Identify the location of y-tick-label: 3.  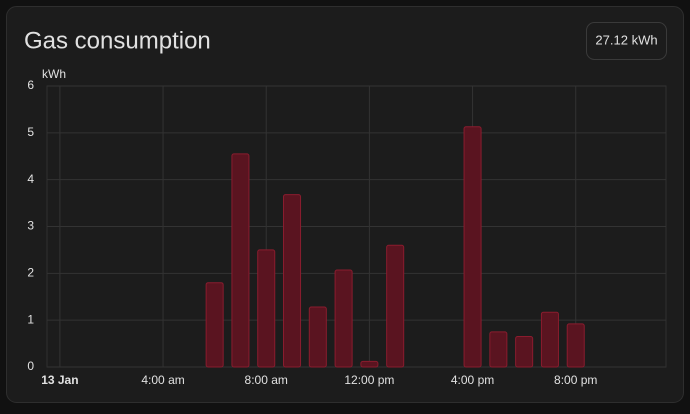
(30, 226).